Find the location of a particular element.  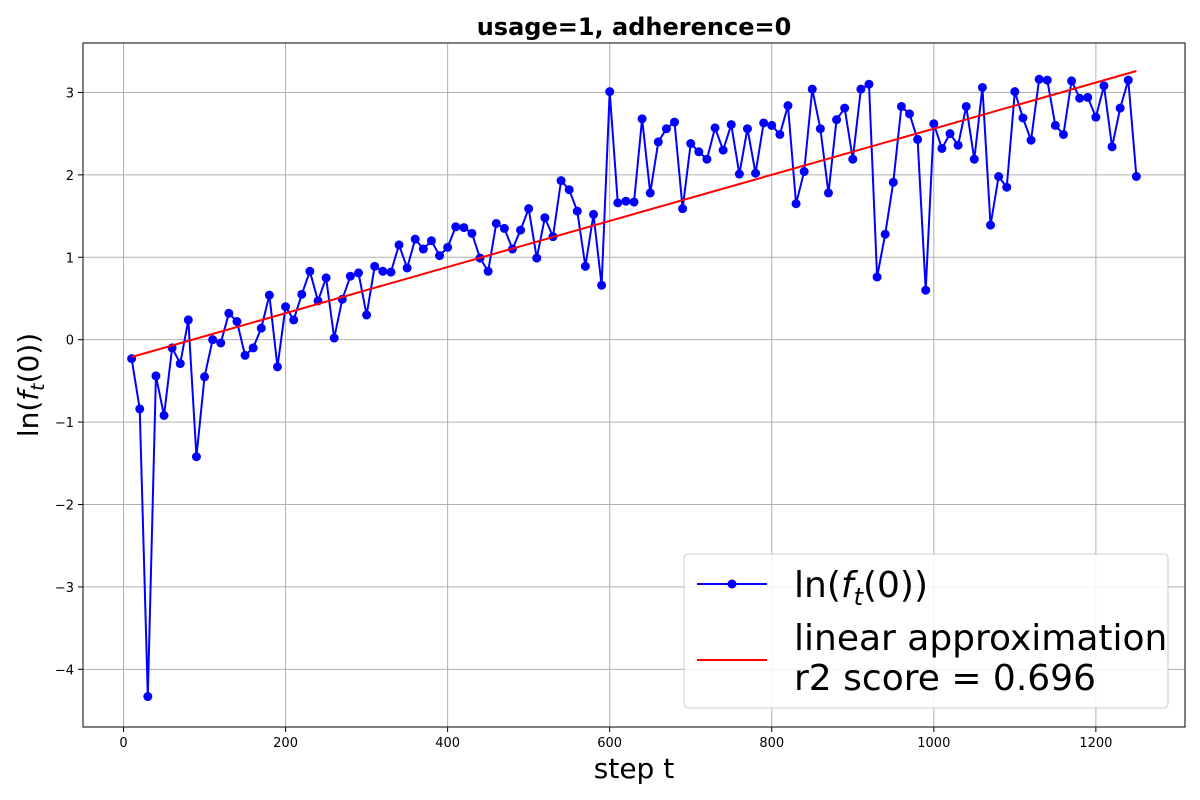

y-tick-label: 1 is located at coordinates (70, 258).